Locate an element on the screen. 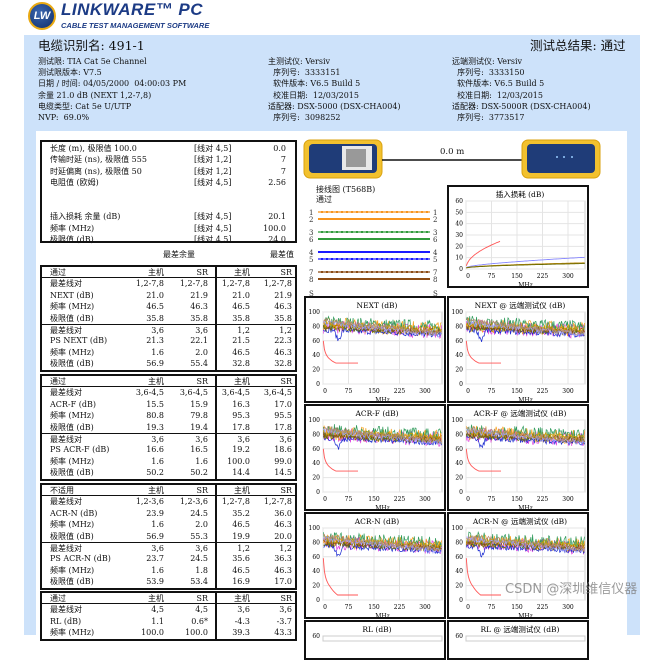 The height and width of the screenshot is (660, 660). y-tick-label: 80 is located at coordinates (316, 542).